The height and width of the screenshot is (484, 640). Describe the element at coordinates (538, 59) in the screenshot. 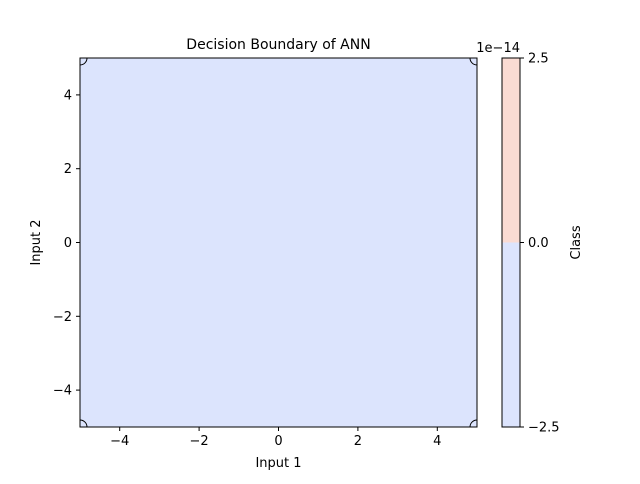

I see `colorbar-tick-label: 2.5` at that location.